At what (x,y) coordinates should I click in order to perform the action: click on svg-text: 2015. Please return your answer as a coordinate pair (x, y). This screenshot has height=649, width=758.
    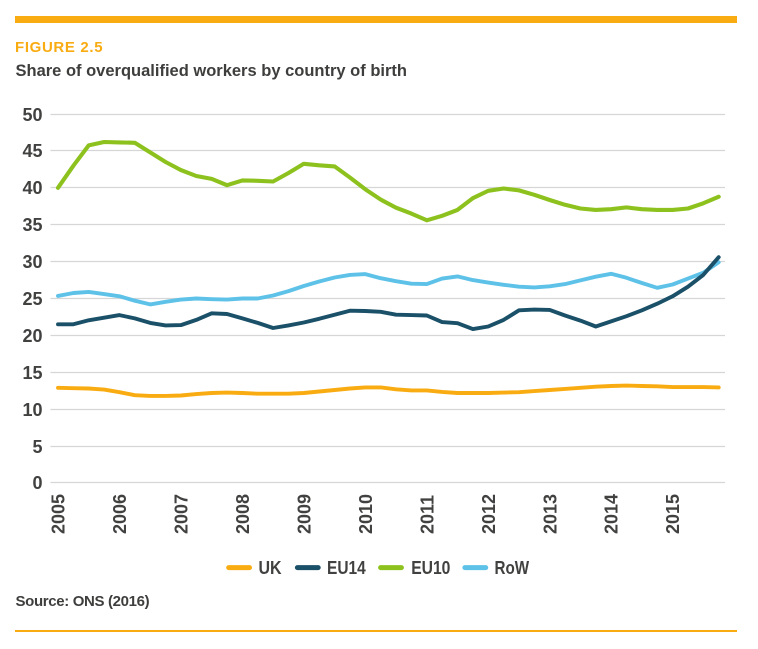
    Looking at the image, I should click on (673, 514).